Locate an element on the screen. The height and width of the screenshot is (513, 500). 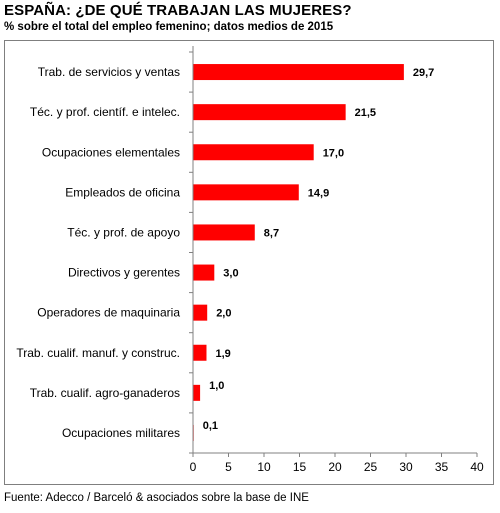
category-label: Ocupaciones elementales is located at coordinates (111, 152).